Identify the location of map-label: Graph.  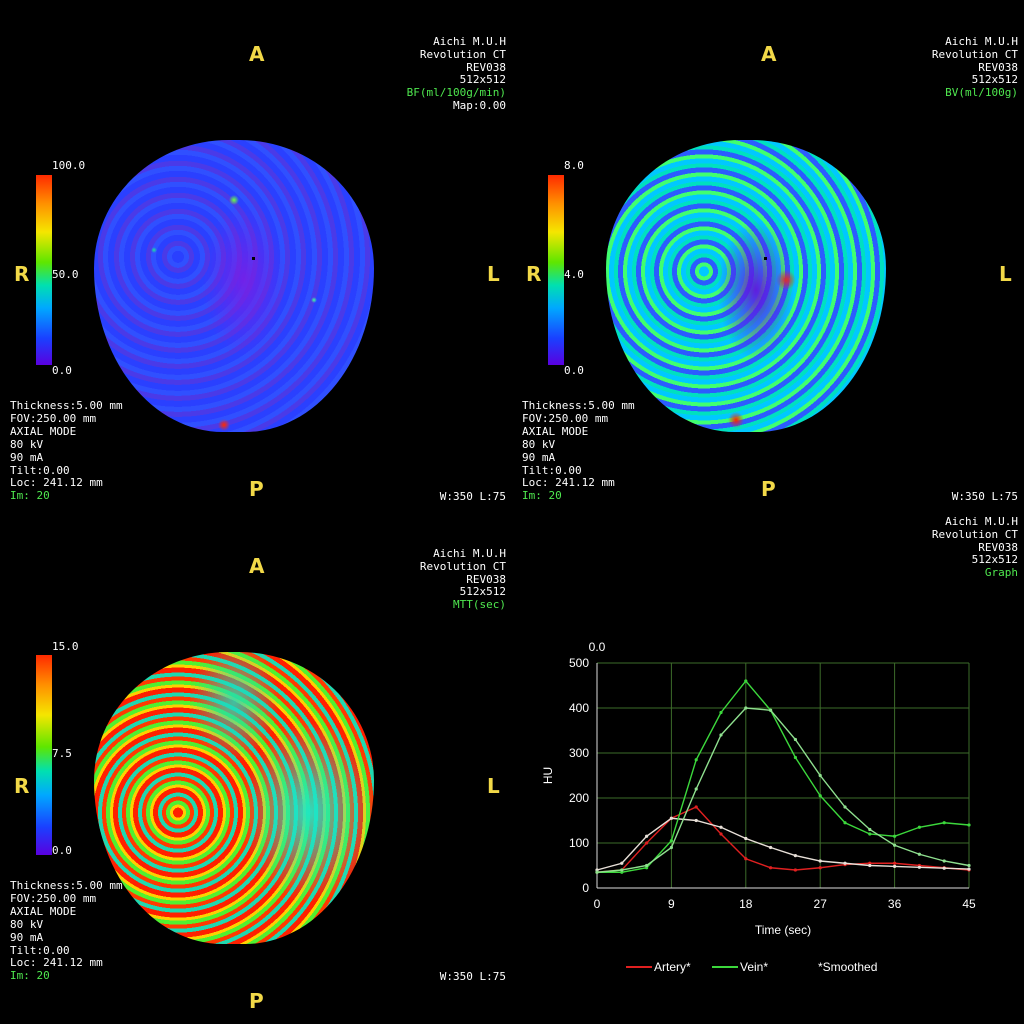
(1001, 573).